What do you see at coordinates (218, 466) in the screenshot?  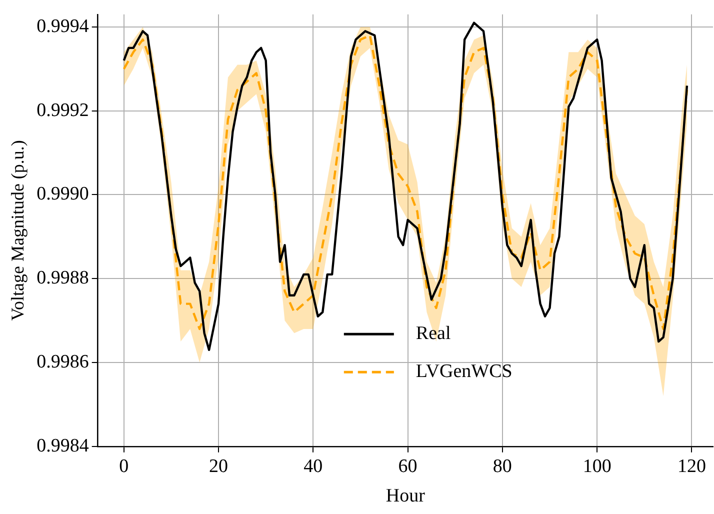 I see `x-tick-label: 20` at bounding box center [218, 466].